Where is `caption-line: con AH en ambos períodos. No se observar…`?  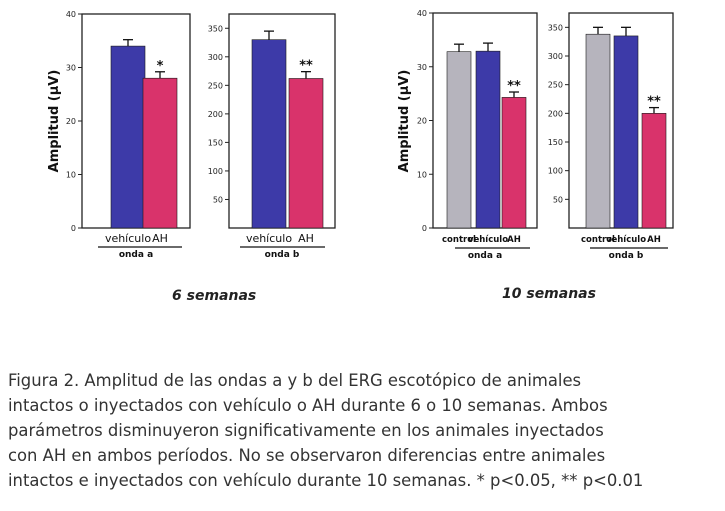 caption-line: con AH en ambos períodos. No se observar… is located at coordinates (307, 455).